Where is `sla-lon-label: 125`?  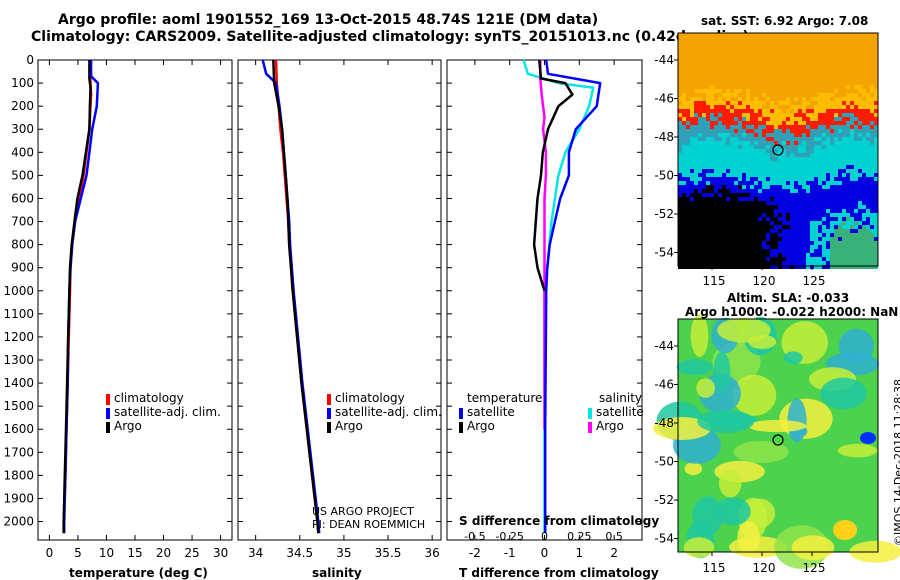
sla-lon-label: 125 is located at coordinates (814, 568).